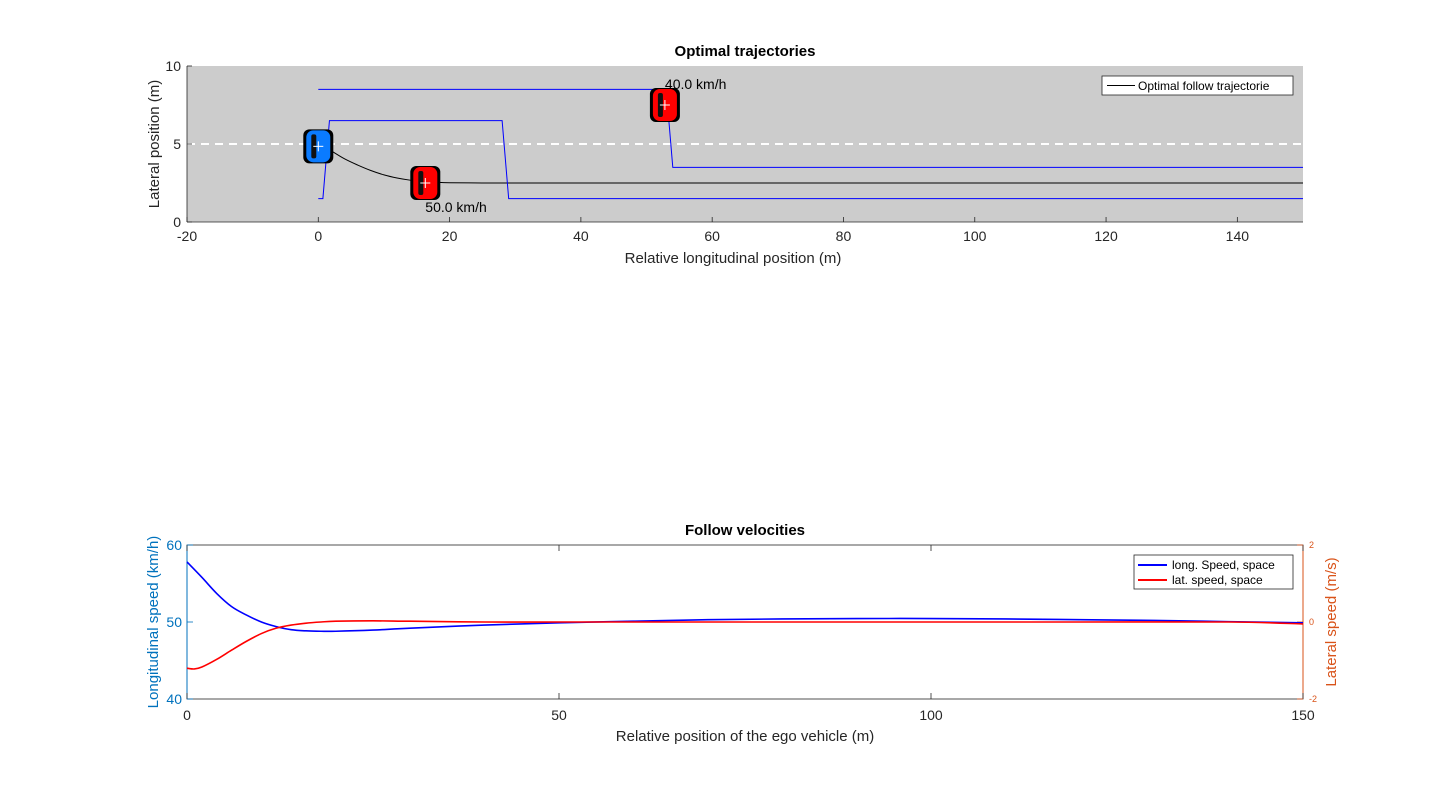 The image size is (1440, 798). I want to click on right-y-axis-label: Lateral speed (m/s), so click(1331, 621).